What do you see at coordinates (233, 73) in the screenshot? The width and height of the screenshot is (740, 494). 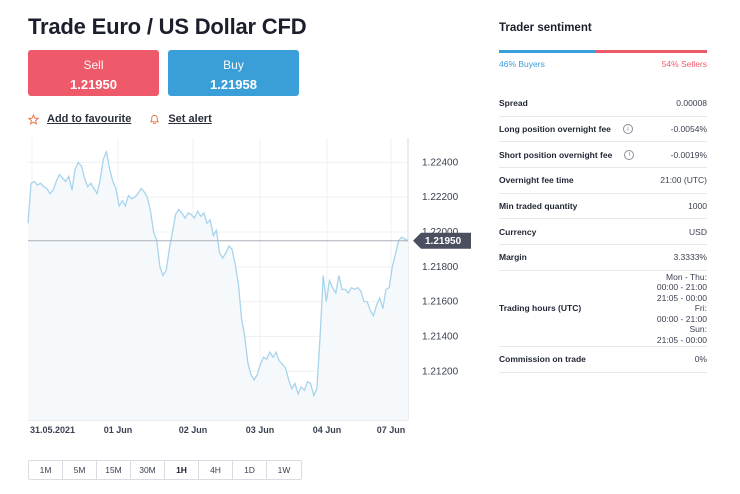 I see `buy-button: Buy 1.21958` at bounding box center [233, 73].